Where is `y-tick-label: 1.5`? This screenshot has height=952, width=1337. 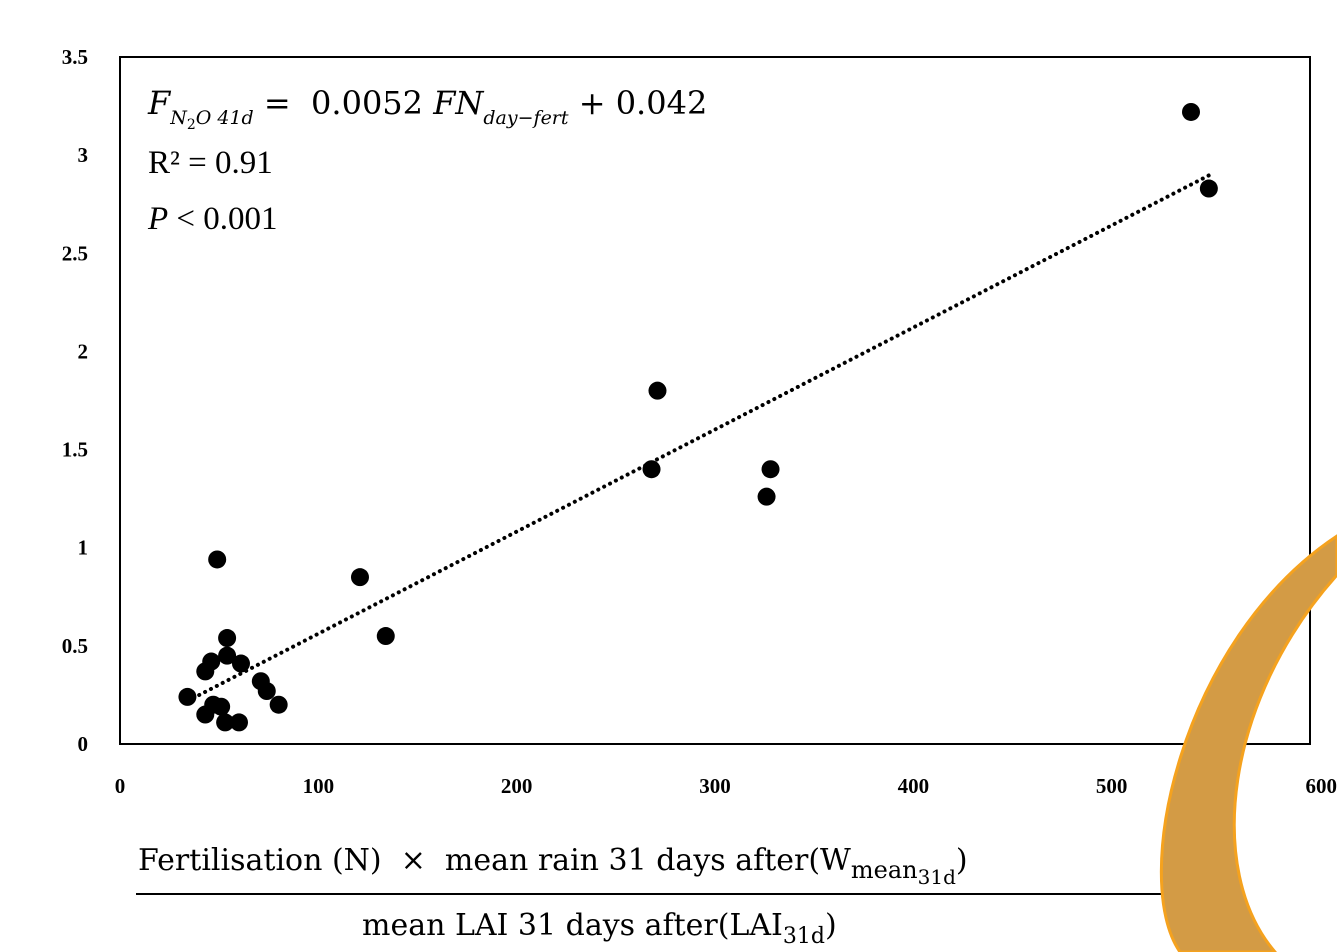
y-tick-label: 1.5 is located at coordinates (75, 450).